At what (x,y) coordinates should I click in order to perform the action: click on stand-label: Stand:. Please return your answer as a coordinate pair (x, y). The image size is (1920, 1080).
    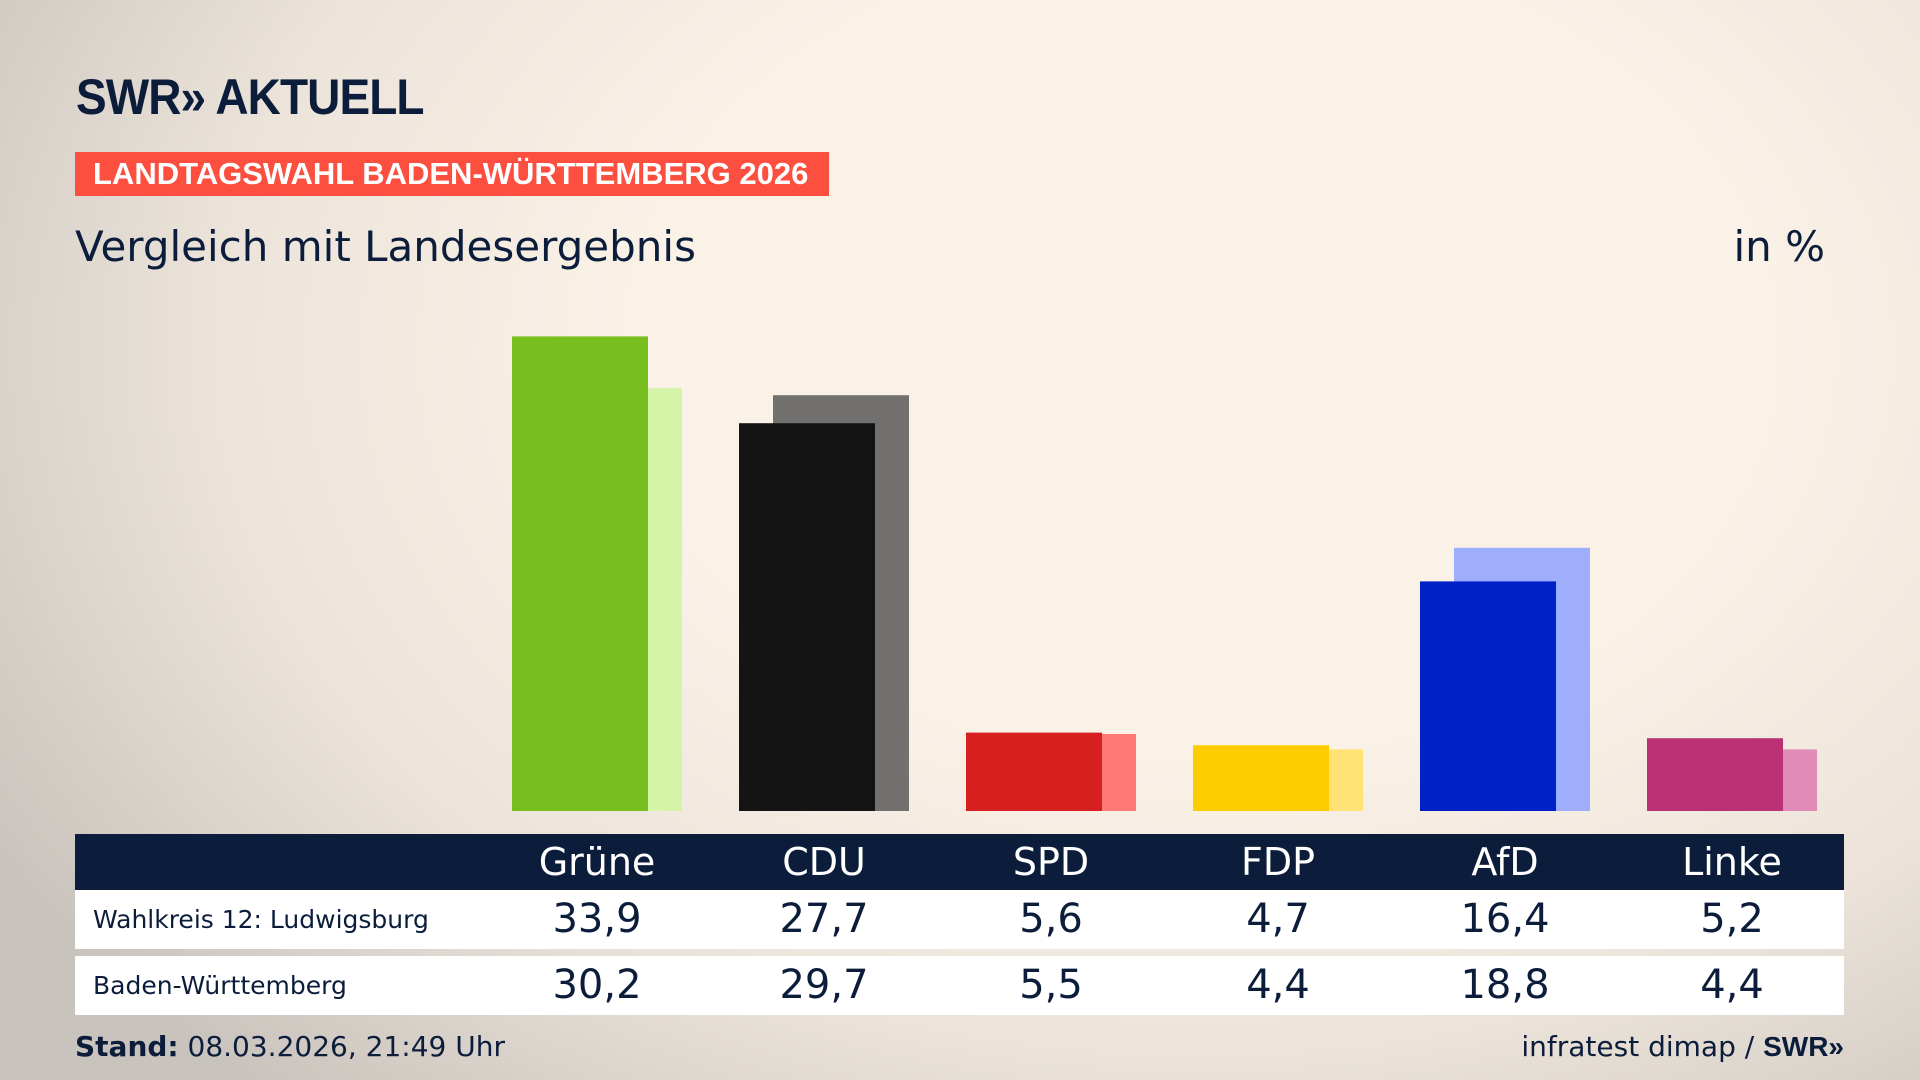
    Looking at the image, I should click on (127, 1046).